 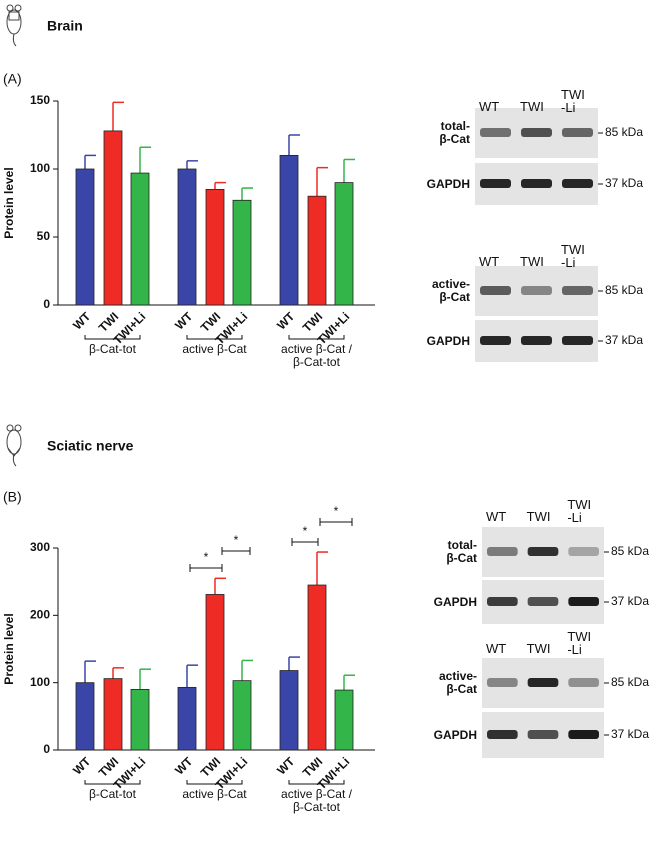 I want to click on section-title: Brain, so click(x=65, y=26).